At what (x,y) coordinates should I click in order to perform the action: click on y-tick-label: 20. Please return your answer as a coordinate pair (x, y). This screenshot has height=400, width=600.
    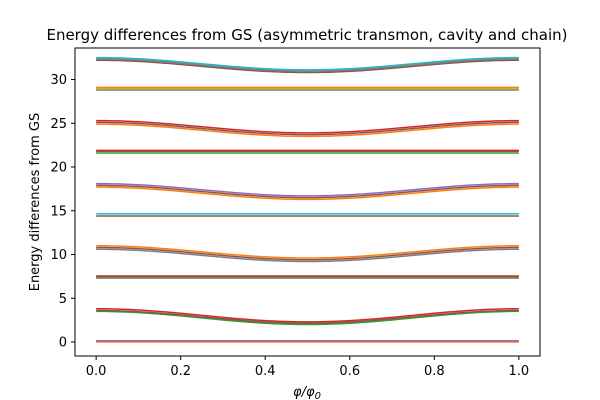
    Looking at the image, I should click on (58, 168).